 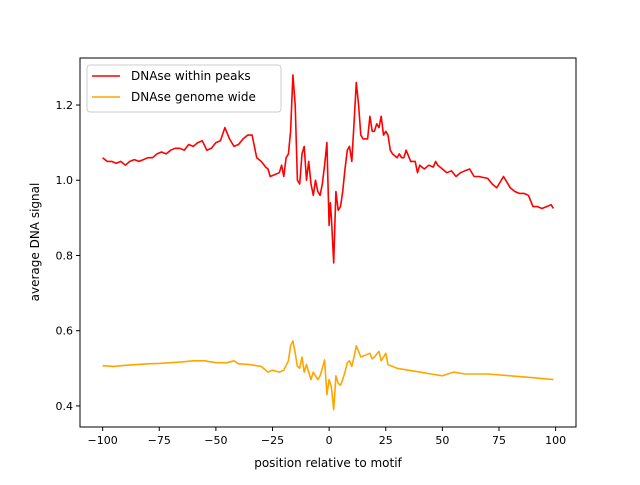 I want to click on y-tick-label: 0.8, so click(x=65, y=255).